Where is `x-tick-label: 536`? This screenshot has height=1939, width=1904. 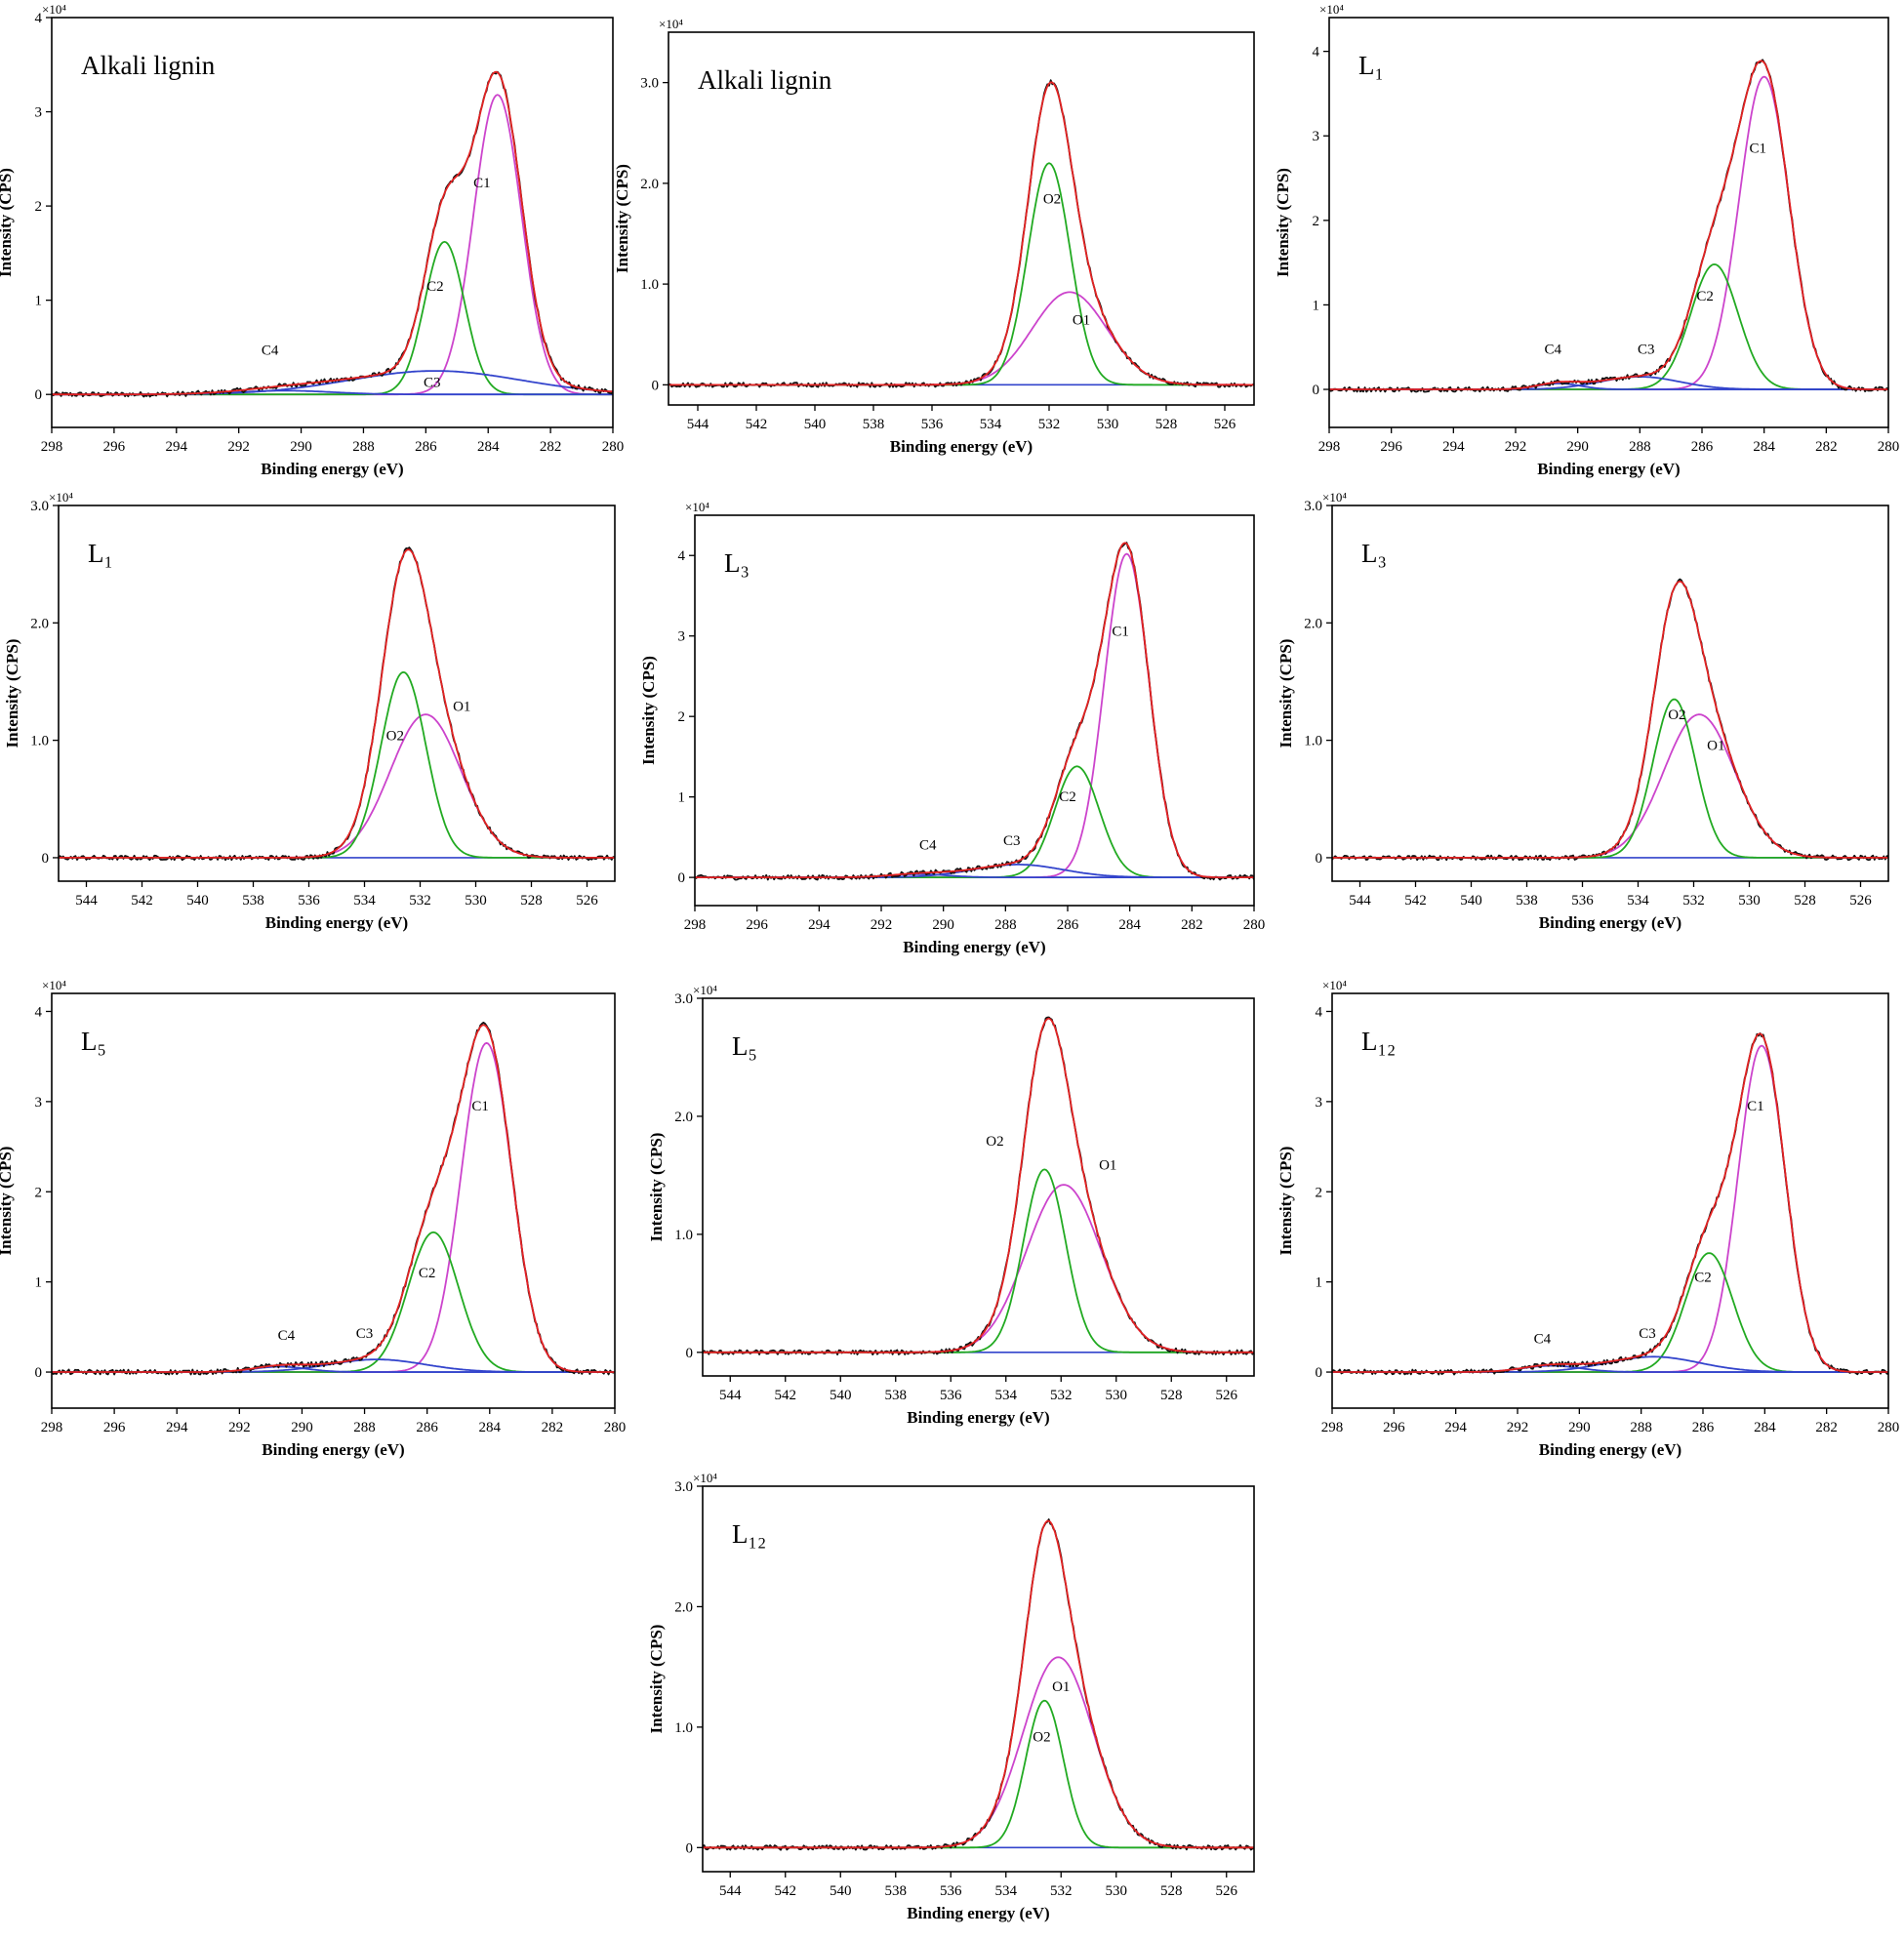
x-tick-label: 536 is located at coordinates (1582, 901).